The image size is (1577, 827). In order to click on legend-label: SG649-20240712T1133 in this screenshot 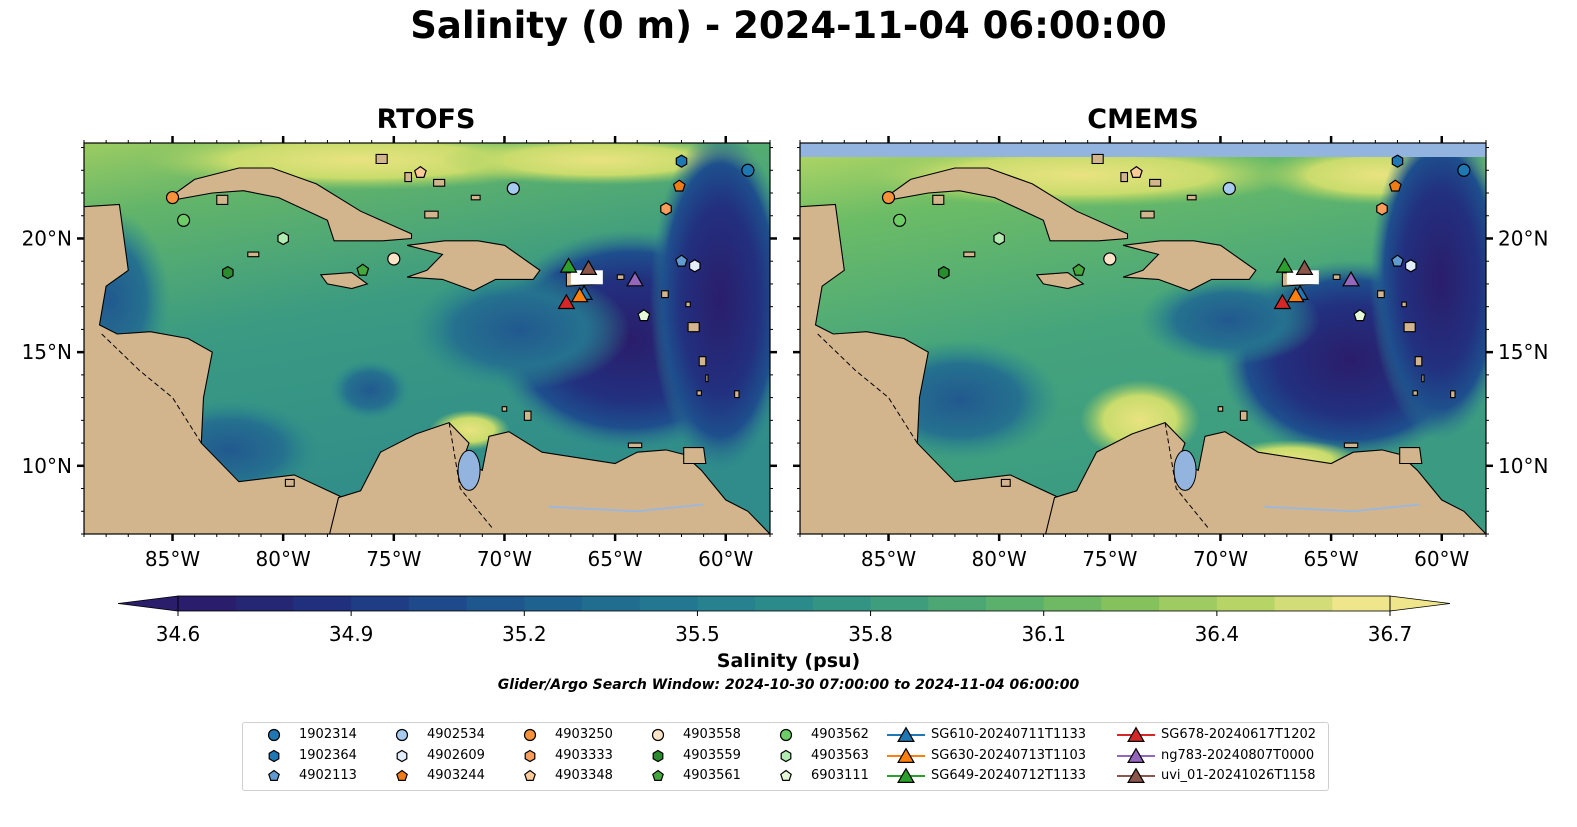, I will do `click(1009, 775)`.